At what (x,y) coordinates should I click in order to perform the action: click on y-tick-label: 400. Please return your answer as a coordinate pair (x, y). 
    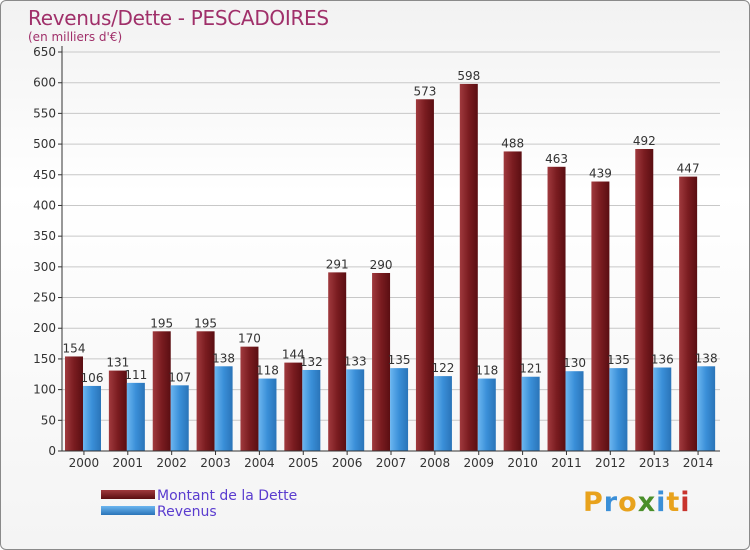
    Looking at the image, I should click on (44, 205).